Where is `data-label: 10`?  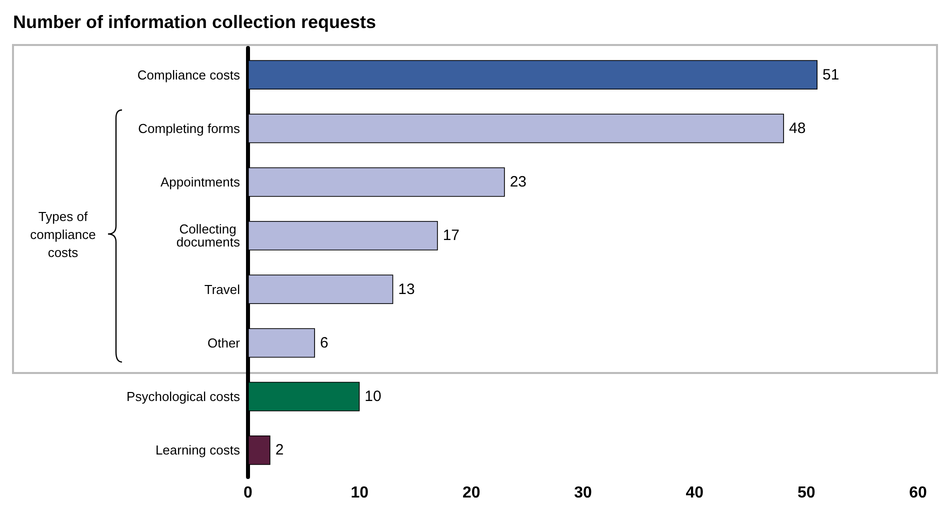 data-label: 10 is located at coordinates (373, 397).